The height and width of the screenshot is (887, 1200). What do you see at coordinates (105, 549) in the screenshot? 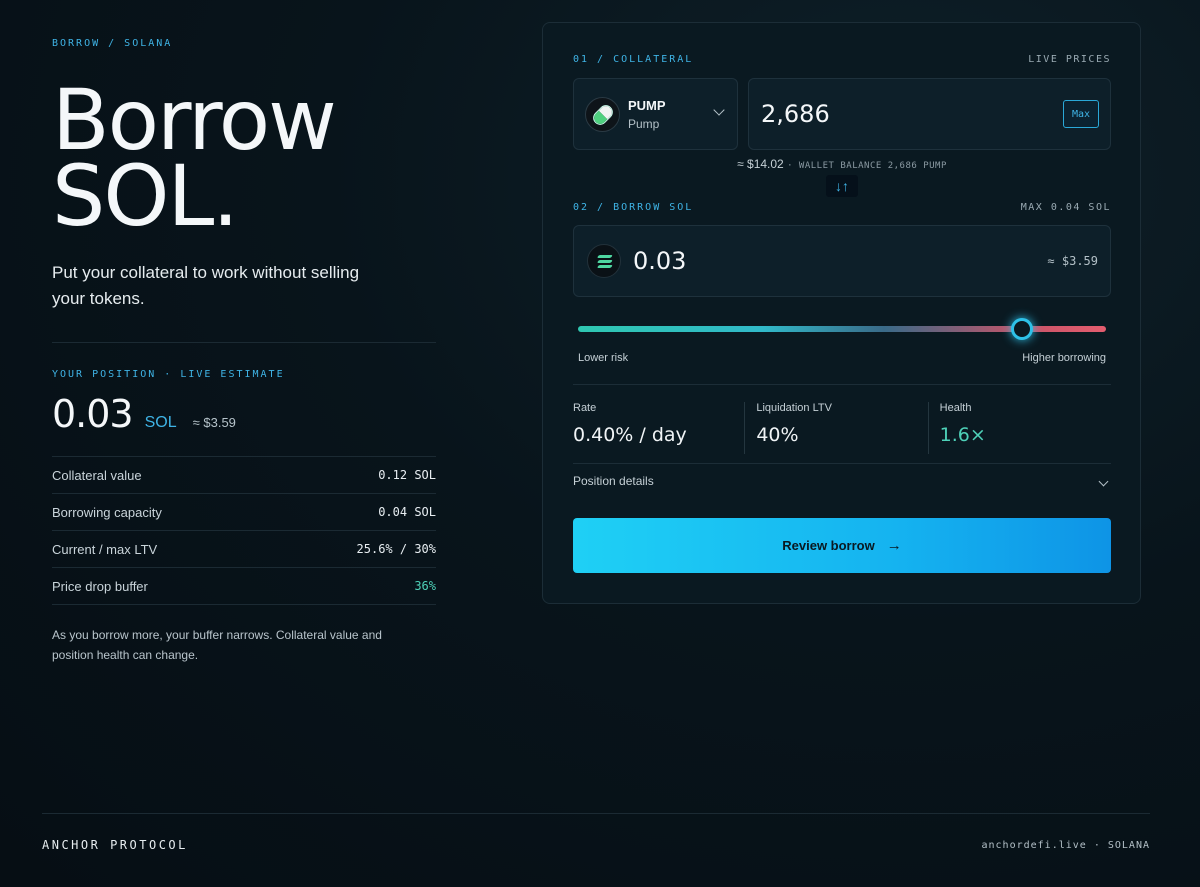
I see `stat-label: Current / max LTV` at bounding box center [105, 549].